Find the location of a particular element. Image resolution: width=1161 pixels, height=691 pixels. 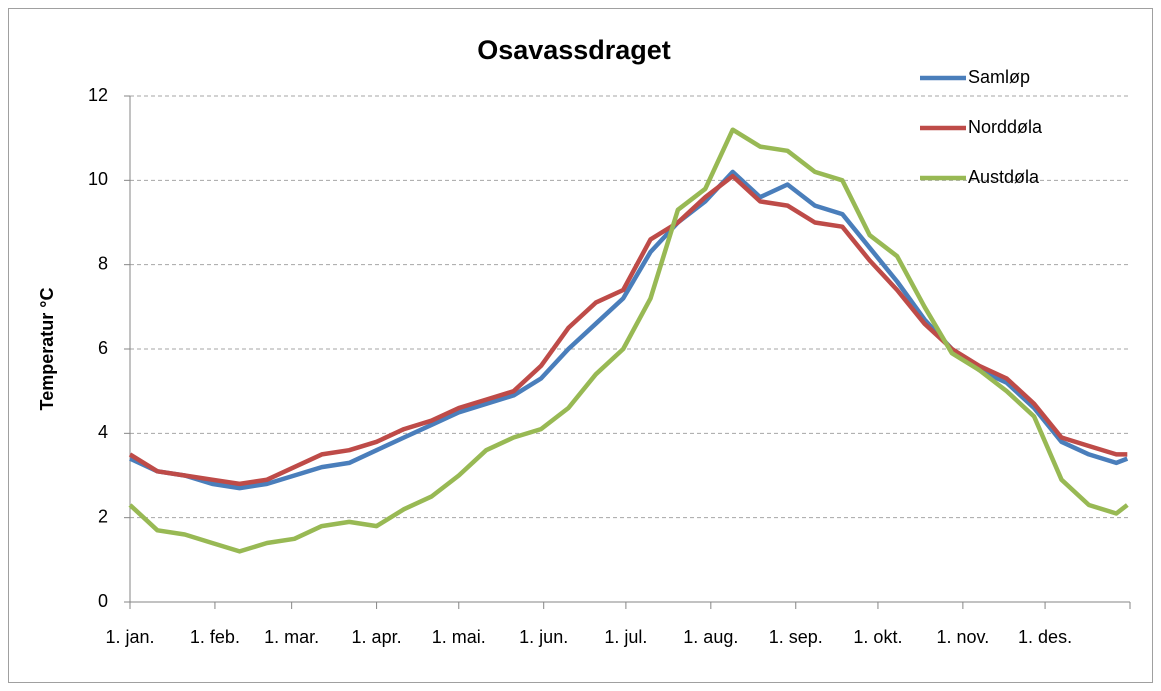

y-tick-label: 2 is located at coordinates (103, 516).